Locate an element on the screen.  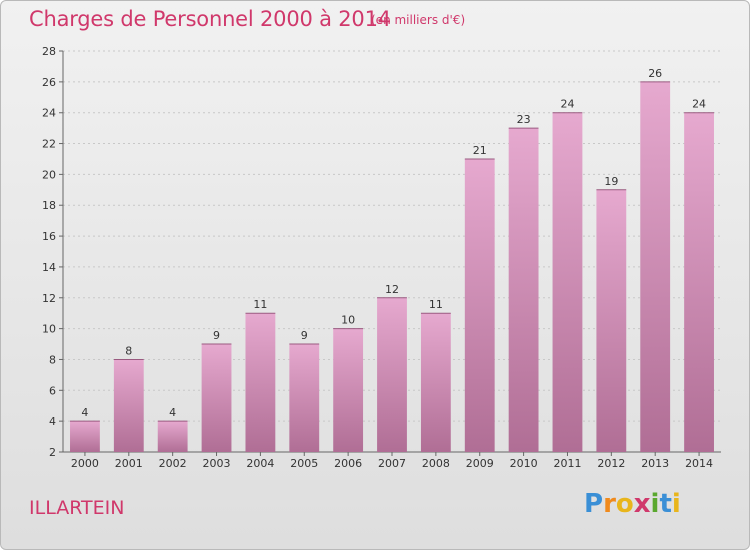
x-tick-label: 2009 is located at coordinates (480, 463).